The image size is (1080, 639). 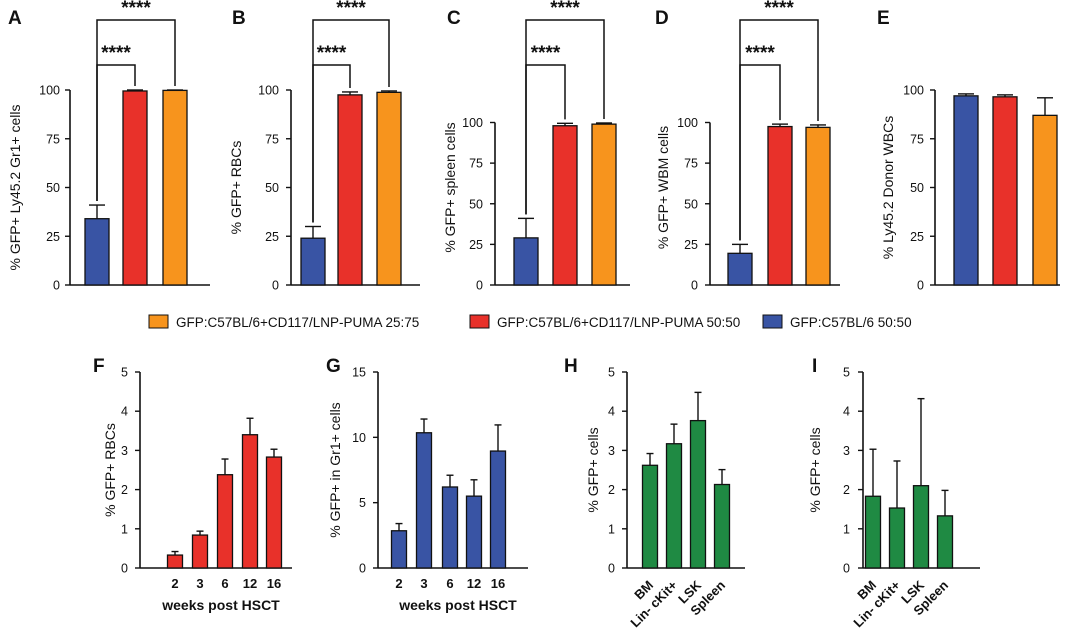 I want to click on panel-letter: C, so click(x=454, y=18).